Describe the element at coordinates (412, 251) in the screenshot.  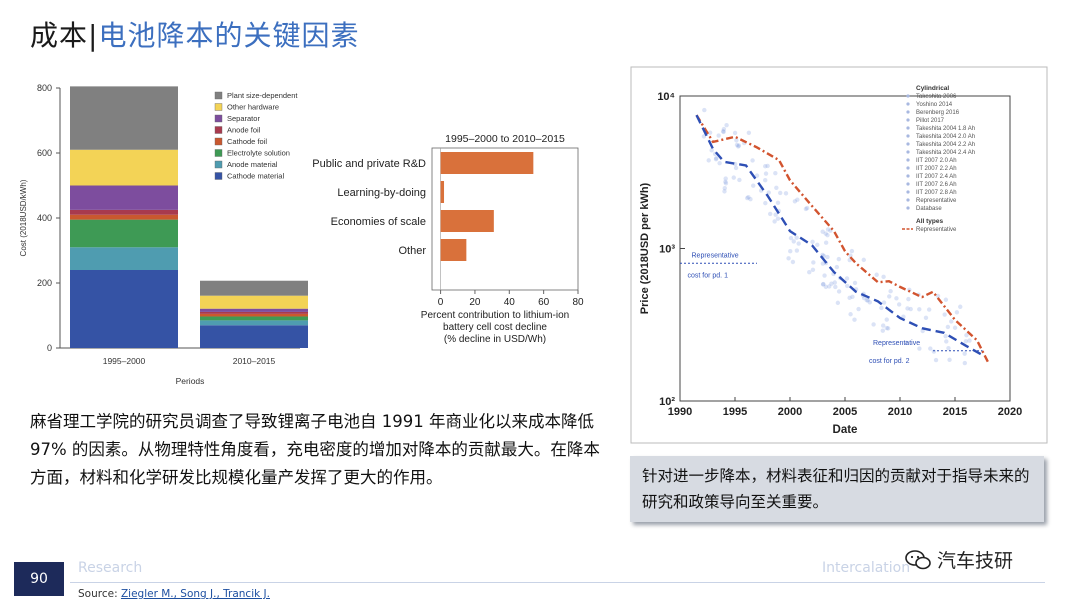
I see `category-label: Other` at that location.